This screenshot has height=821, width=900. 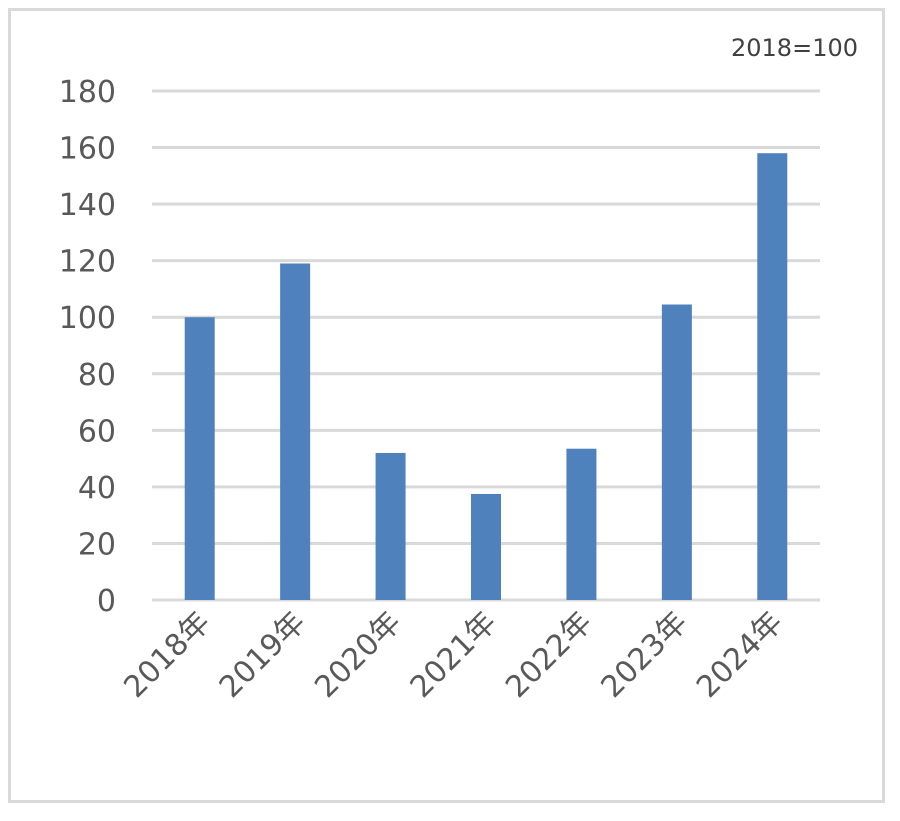 What do you see at coordinates (486, 546) in the screenshot?
I see `bar-2021年` at bounding box center [486, 546].